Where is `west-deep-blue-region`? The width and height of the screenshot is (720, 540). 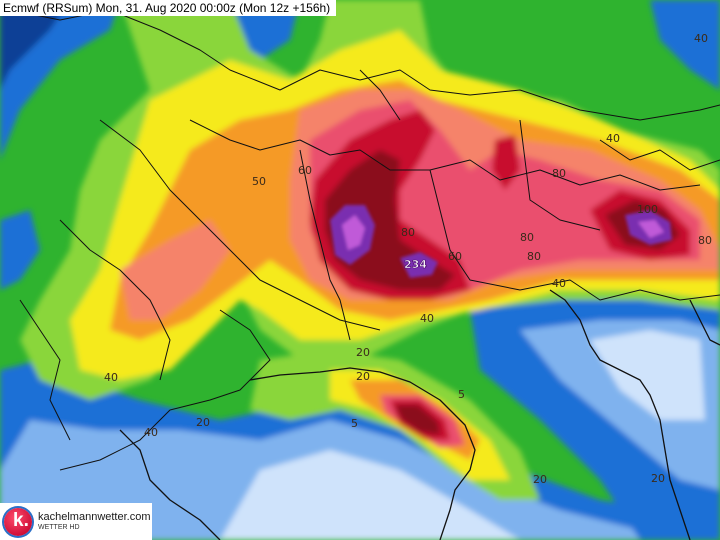
west-deep-blue-region is located at coordinates (35, 45).